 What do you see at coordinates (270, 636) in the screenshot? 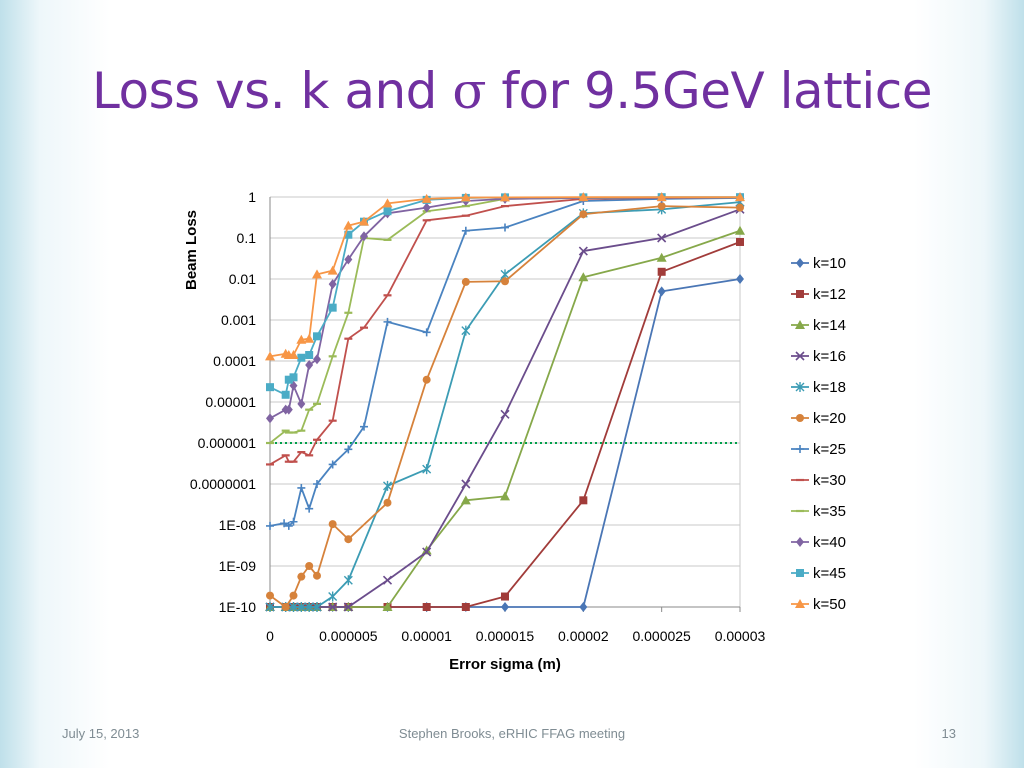
I see `x-tick-label: 0` at bounding box center [270, 636].